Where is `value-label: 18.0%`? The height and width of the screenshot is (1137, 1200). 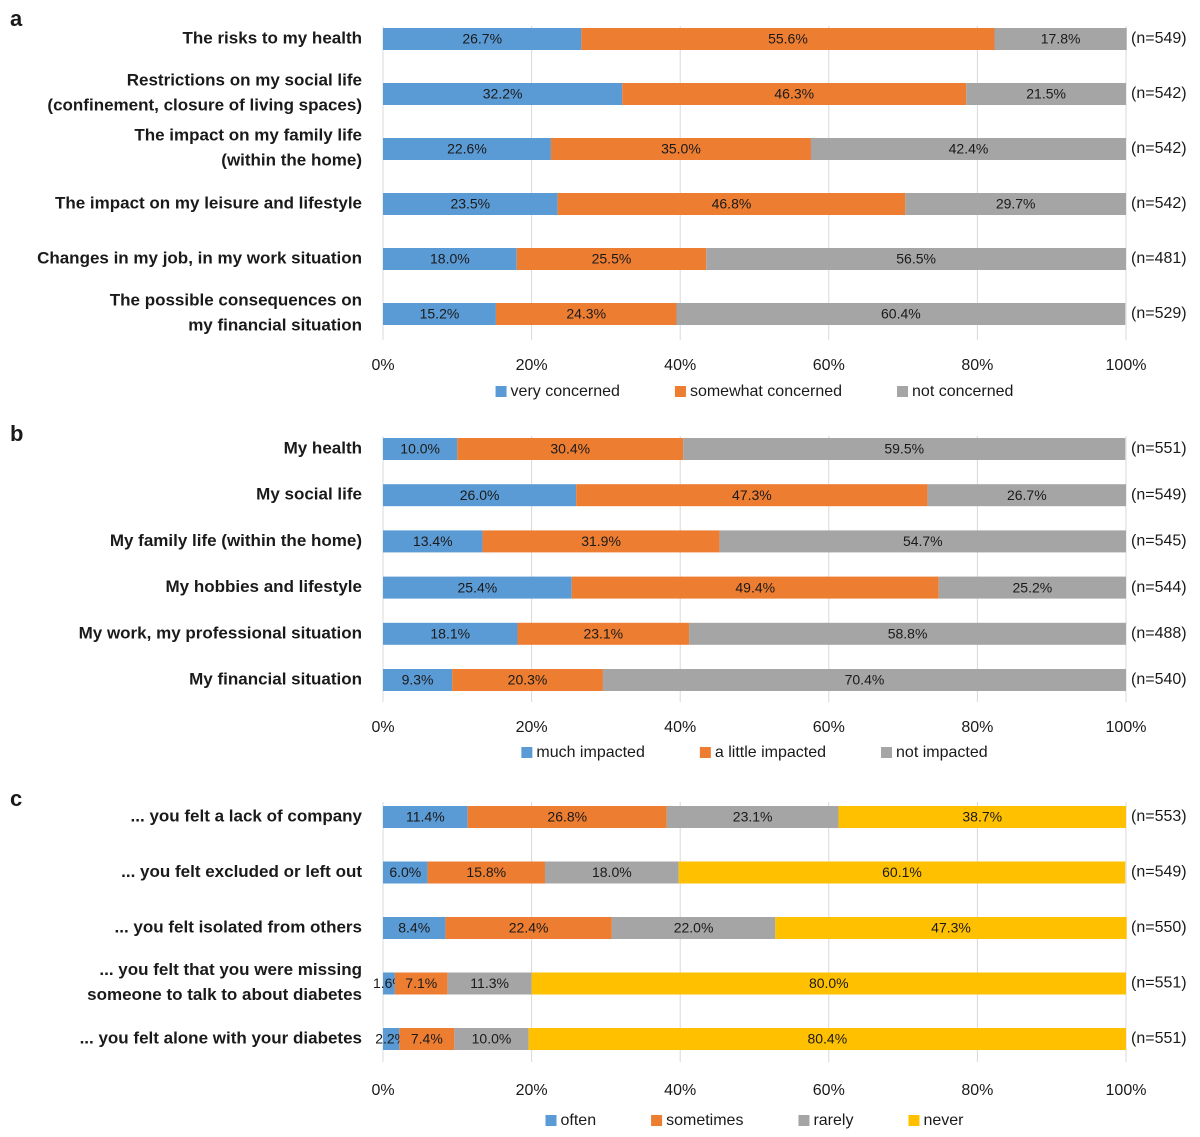
value-label: 18.0% is located at coordinates (450, 259).